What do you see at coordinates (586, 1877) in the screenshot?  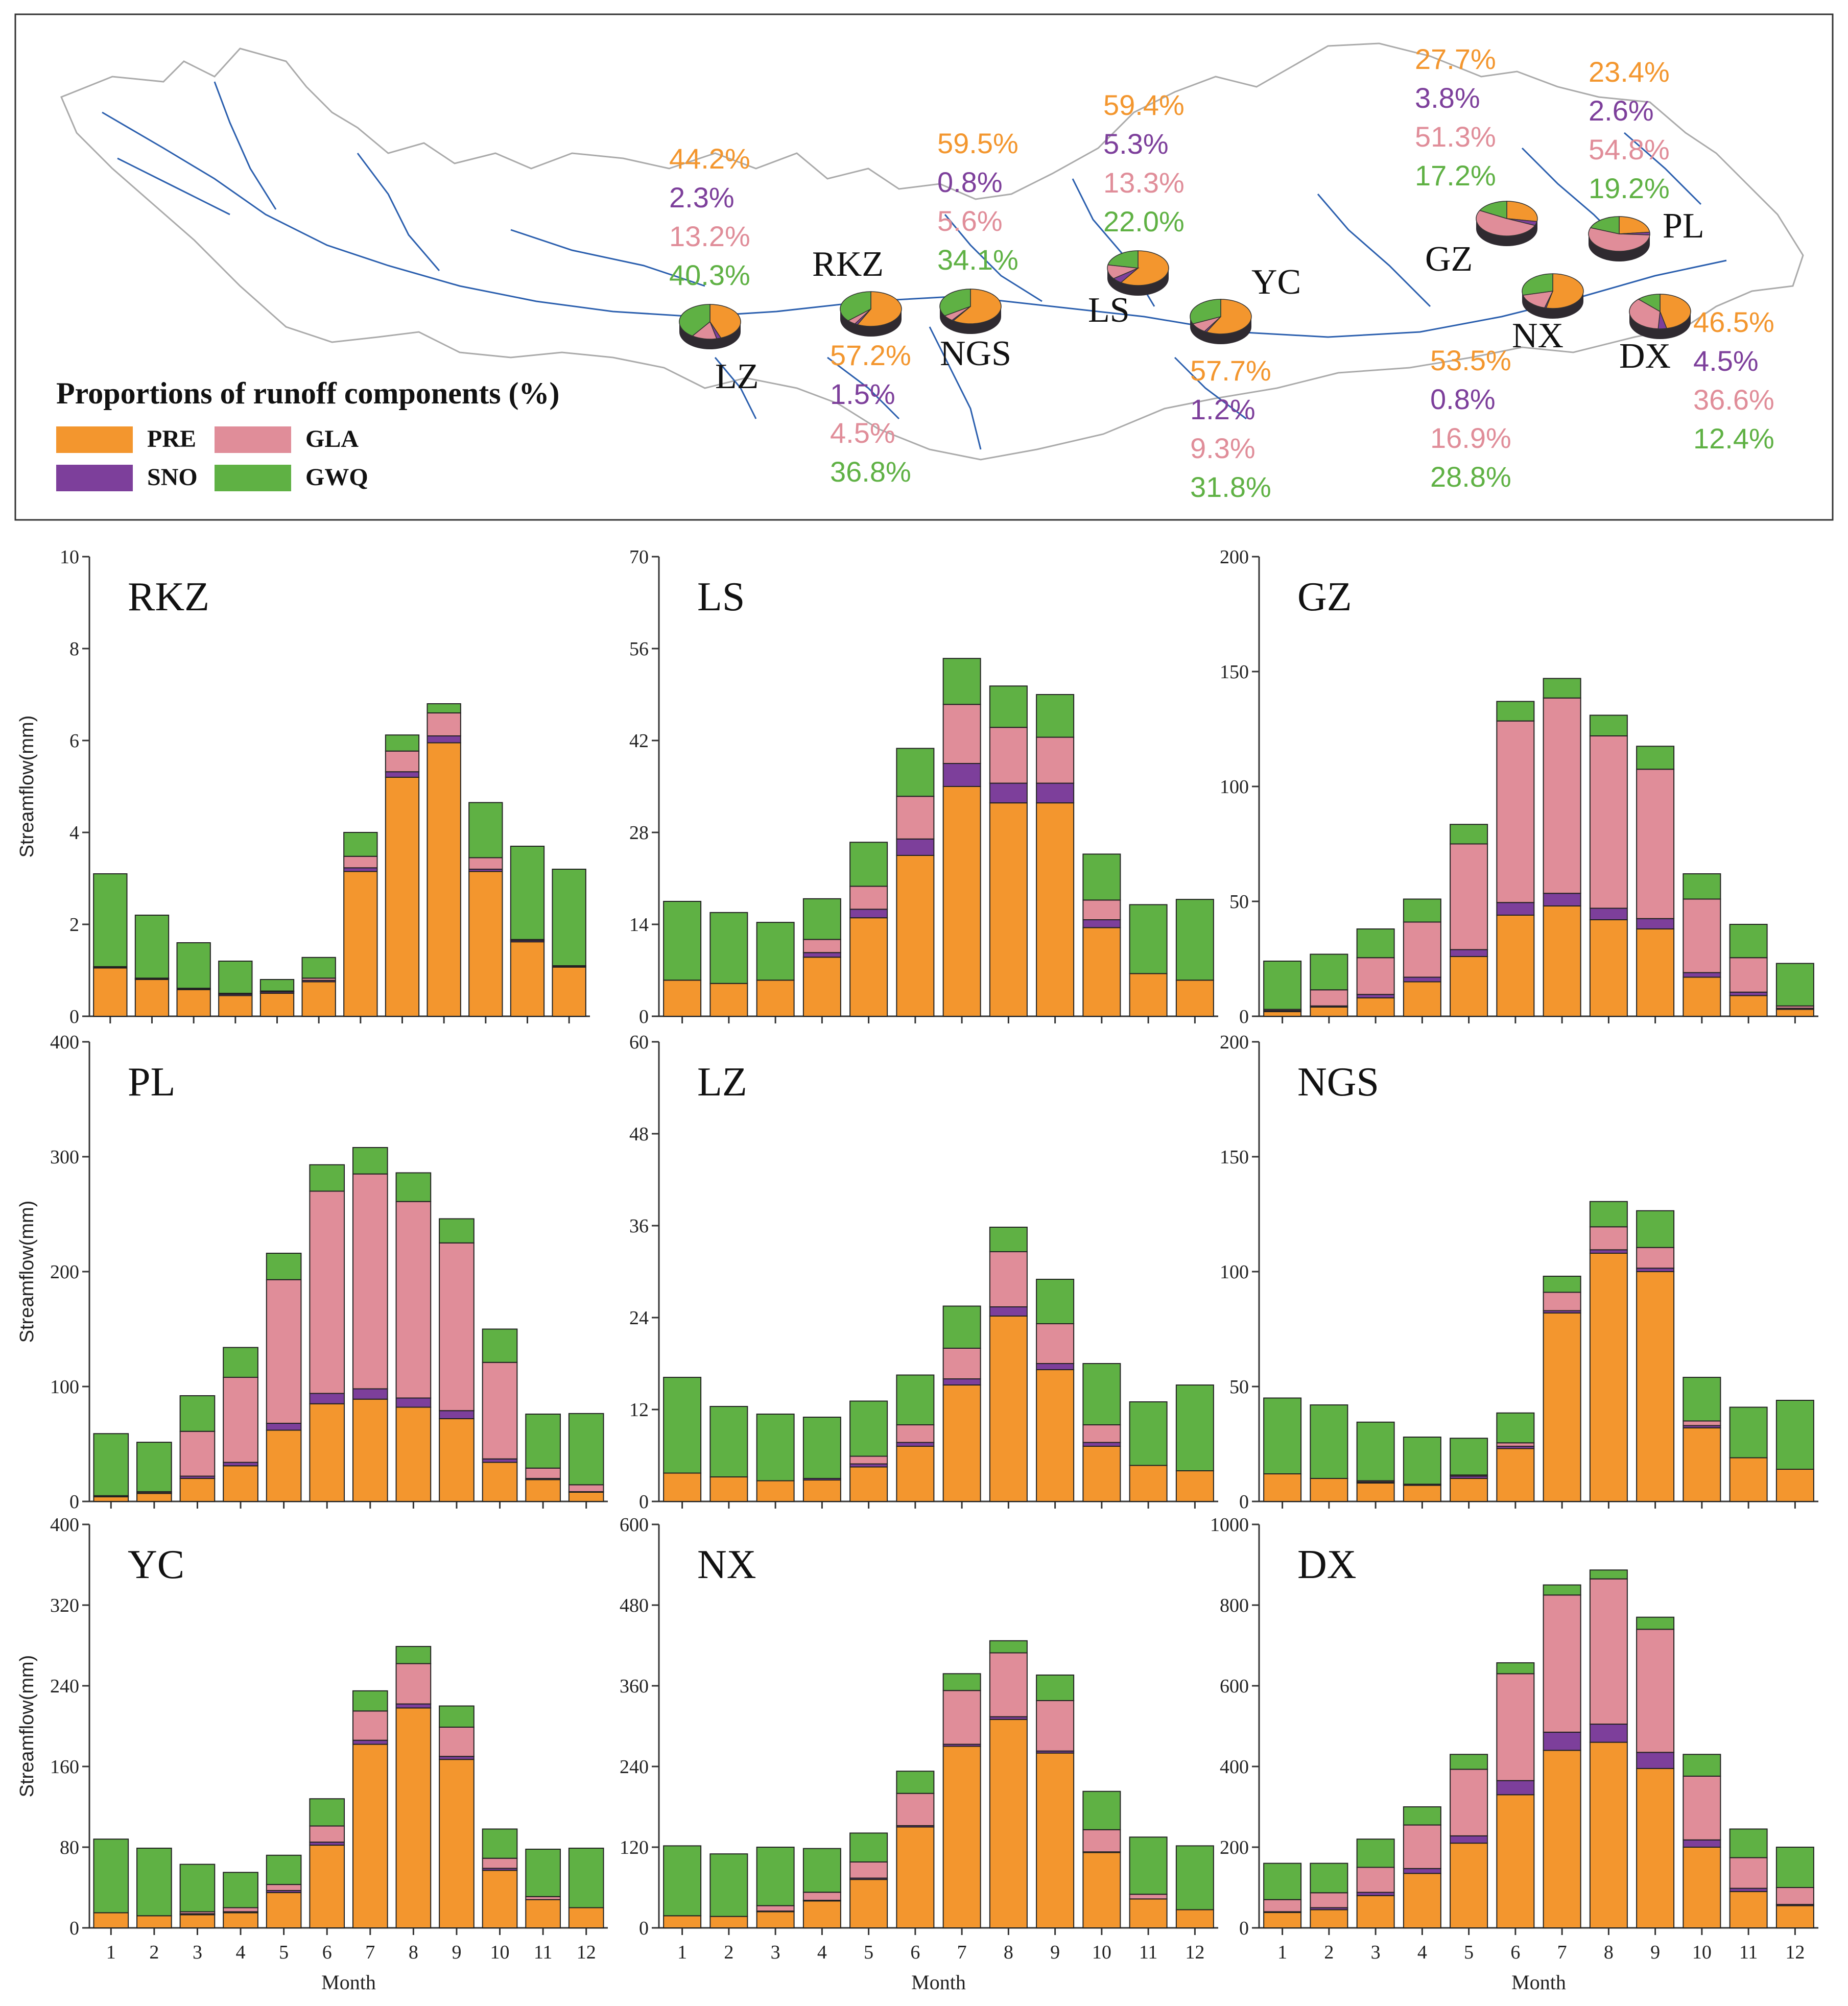 I see `bar-gwq-m12` at bounding box center [586, 1877].